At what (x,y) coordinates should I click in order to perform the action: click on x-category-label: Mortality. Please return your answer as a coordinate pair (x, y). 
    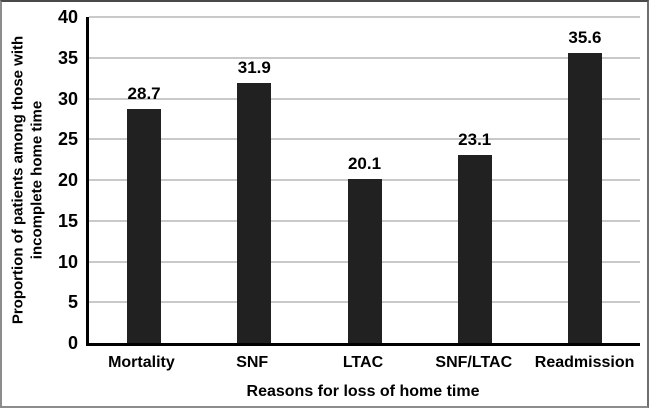
    Looking at the image, I should click on (141, 362).